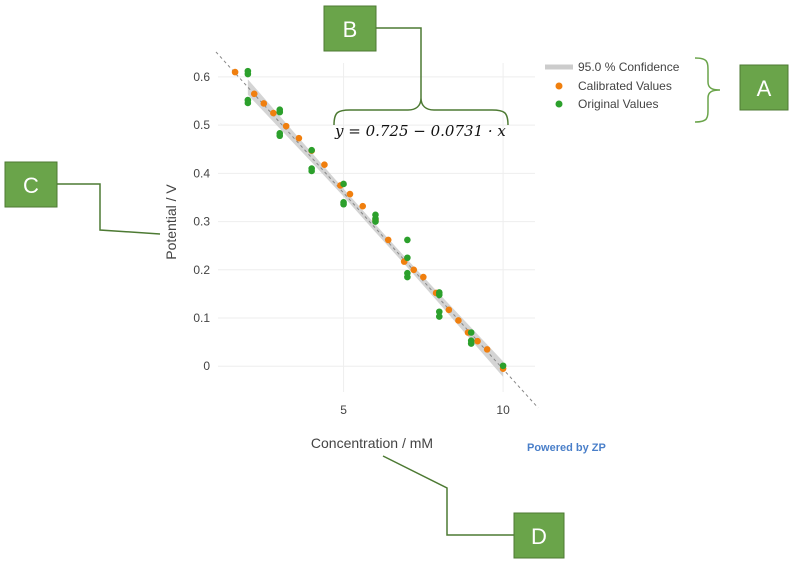  Describe the element at coordinates (559, 86) in the screenshot. I see `legend-swatch-calibrated` at that location.